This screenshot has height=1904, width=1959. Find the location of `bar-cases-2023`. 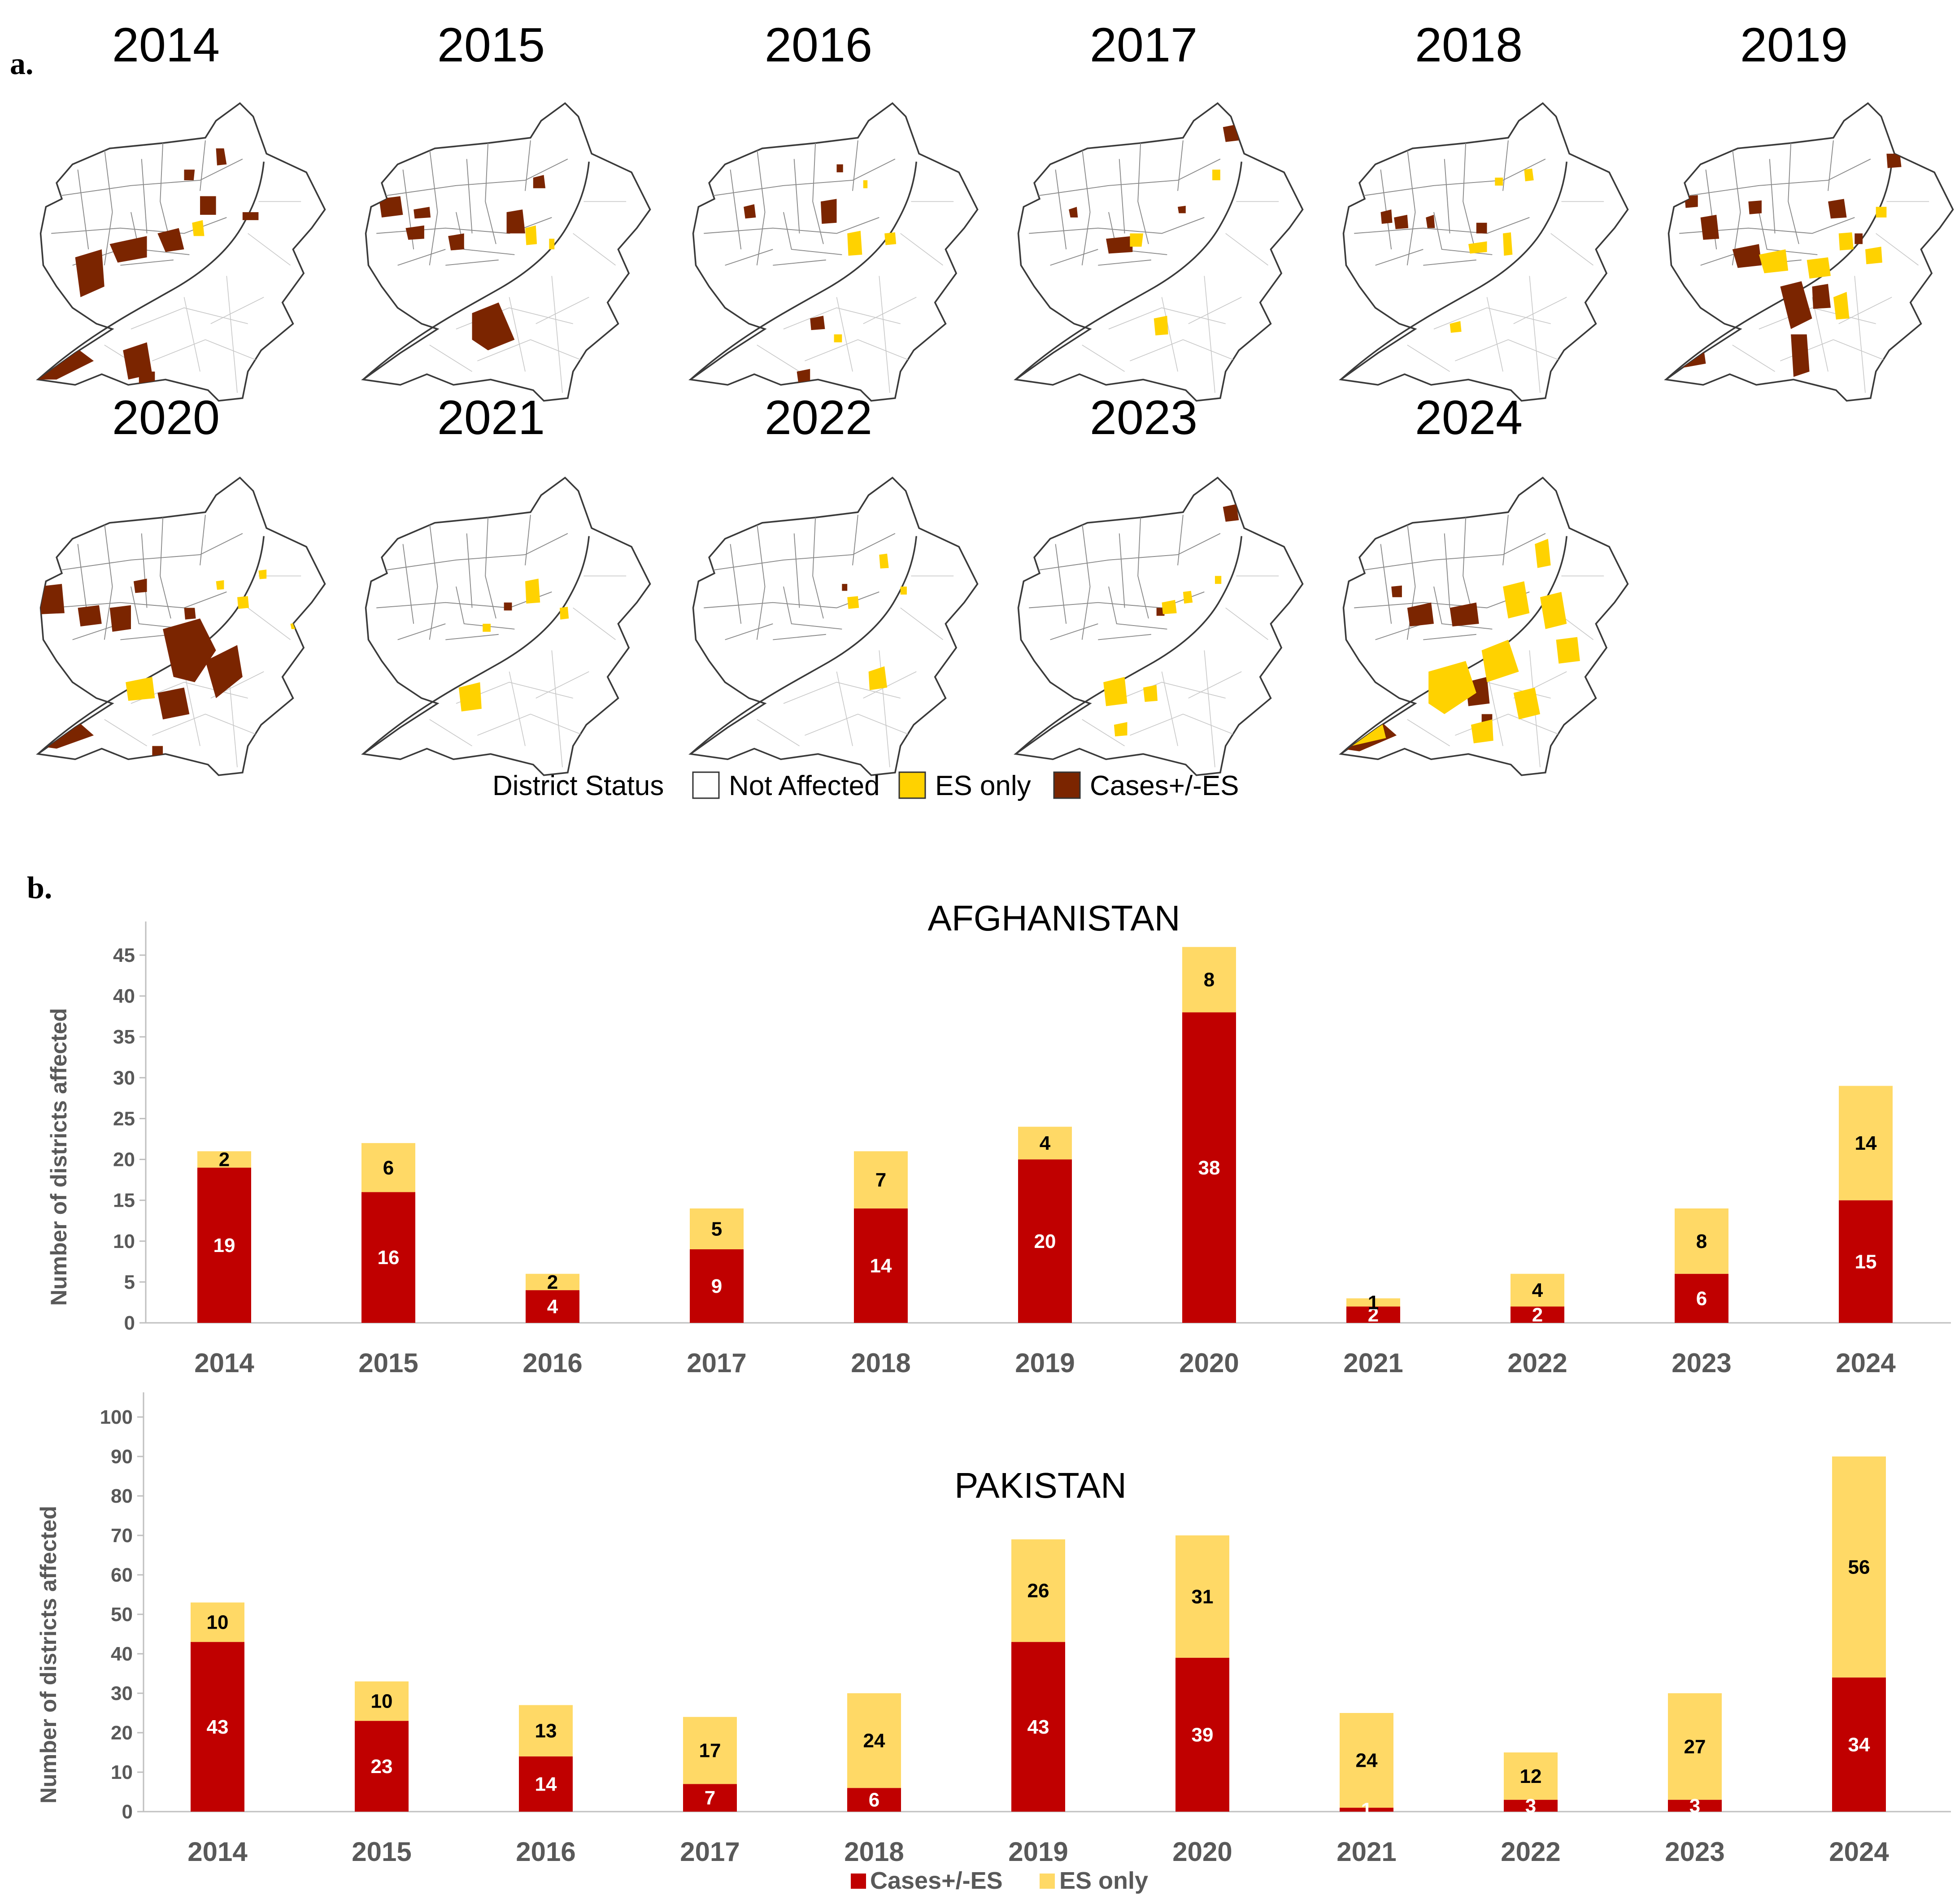

bar-cases-2023 is located at coordinates (1695, 1806).